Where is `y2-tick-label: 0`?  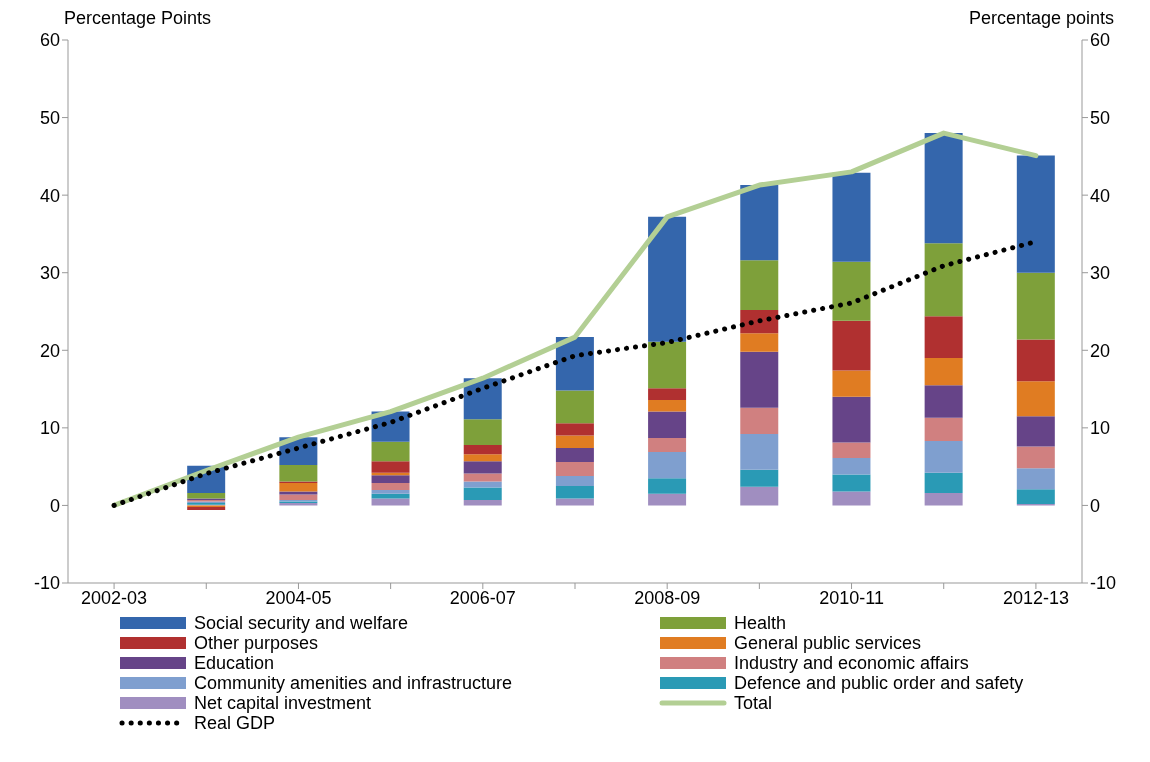
y2-tick-label: 0 is located at coordinates (1095, 505).